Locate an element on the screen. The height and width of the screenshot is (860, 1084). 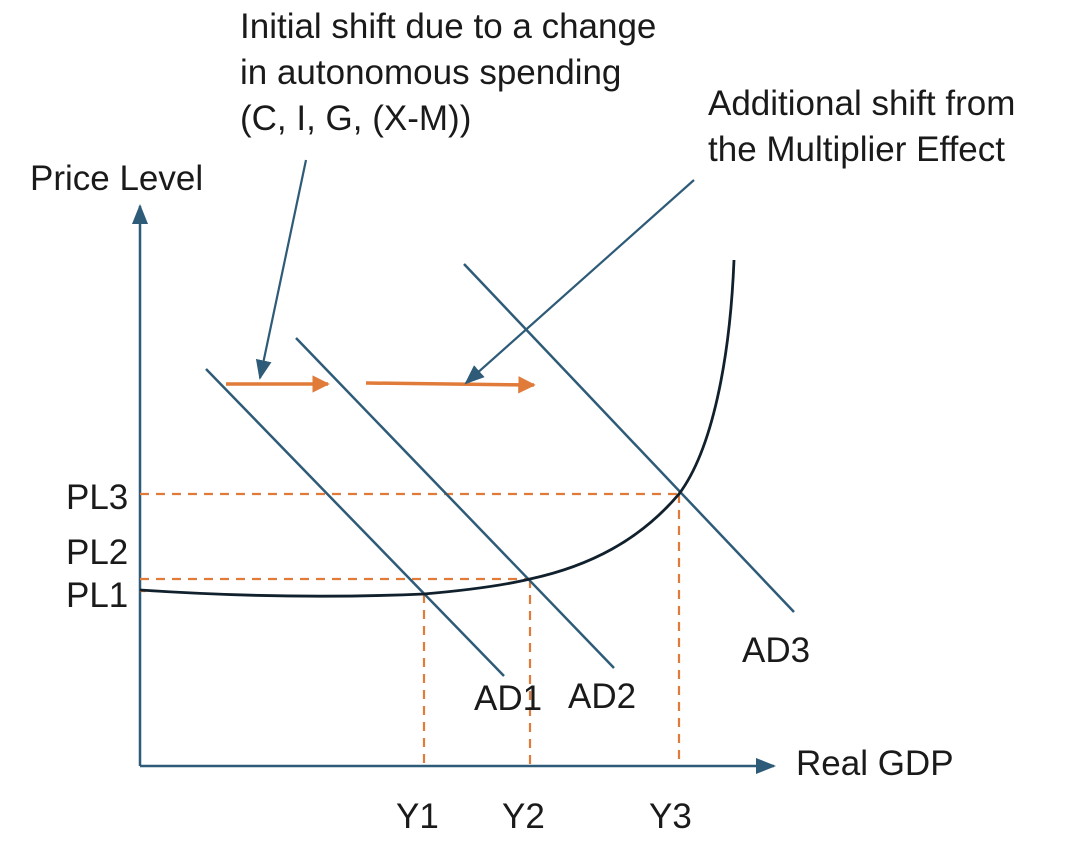
multiplier-shift-arrow is located at coordinates (450, 385).